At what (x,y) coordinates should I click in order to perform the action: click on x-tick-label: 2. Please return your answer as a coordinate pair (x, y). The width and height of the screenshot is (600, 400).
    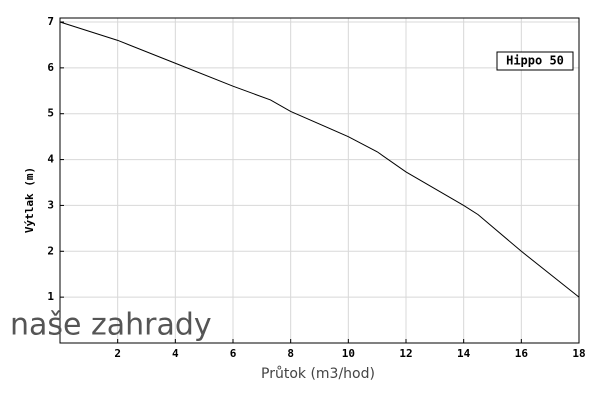
    Looking at the image, I should click on (117, 353).